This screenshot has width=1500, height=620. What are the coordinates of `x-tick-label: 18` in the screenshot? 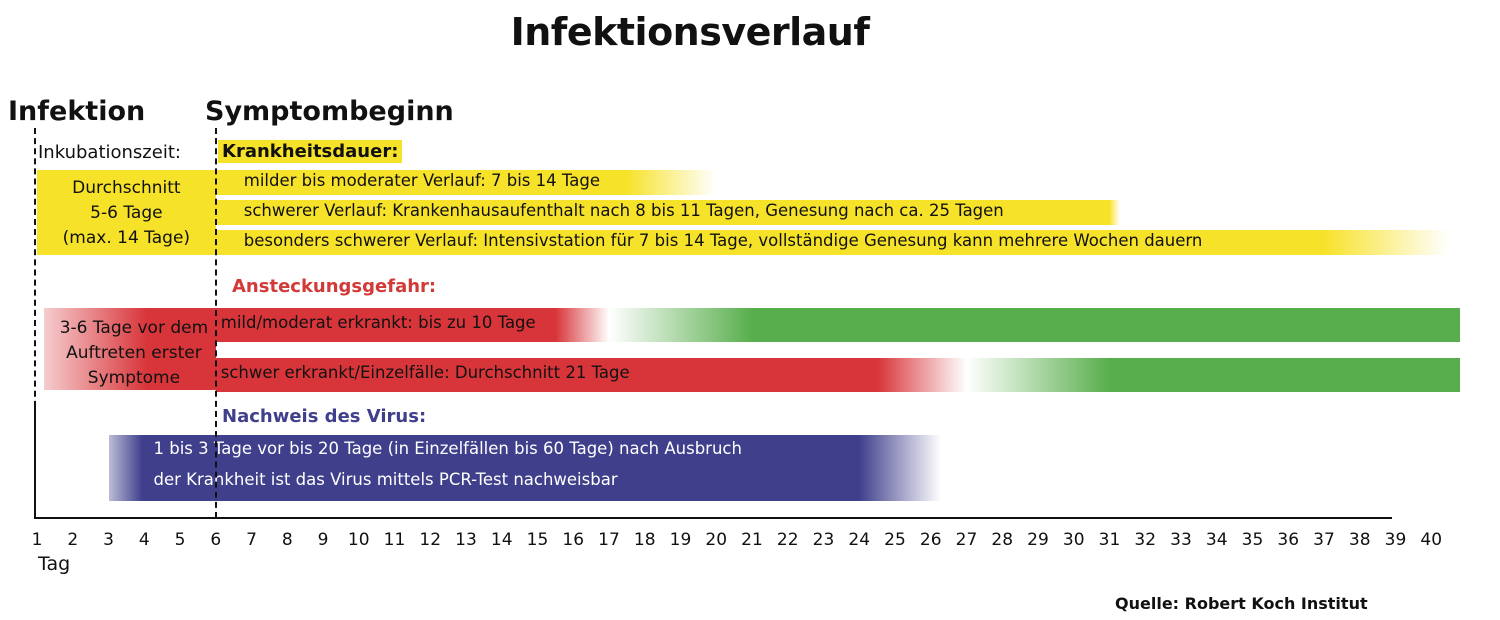 It's located at (644, 540).